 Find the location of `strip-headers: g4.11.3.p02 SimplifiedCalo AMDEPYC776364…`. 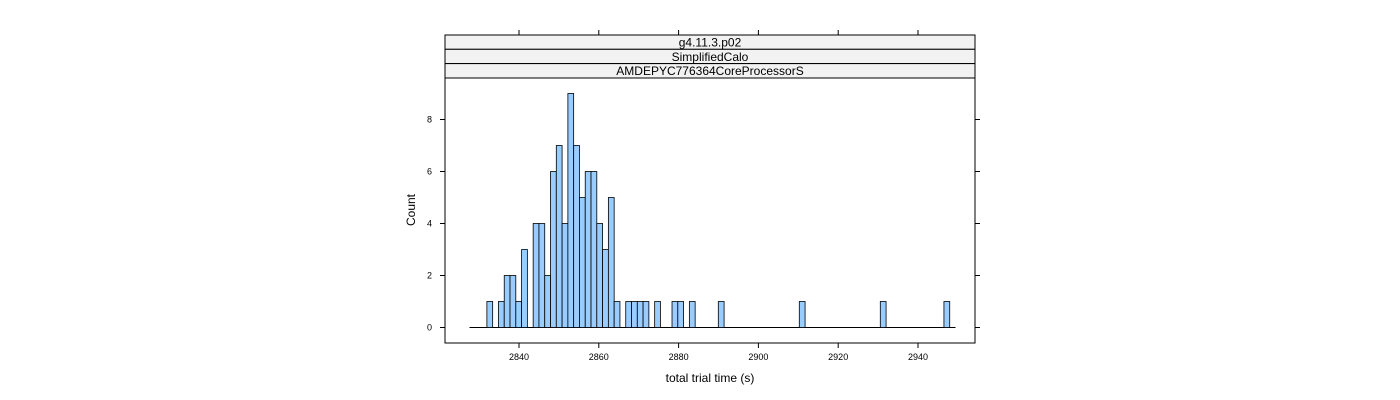

strip-headers: g4.11.3.p02 SimplifiedCalo AMDEPYC776364… is located at coordinates (710, 56).